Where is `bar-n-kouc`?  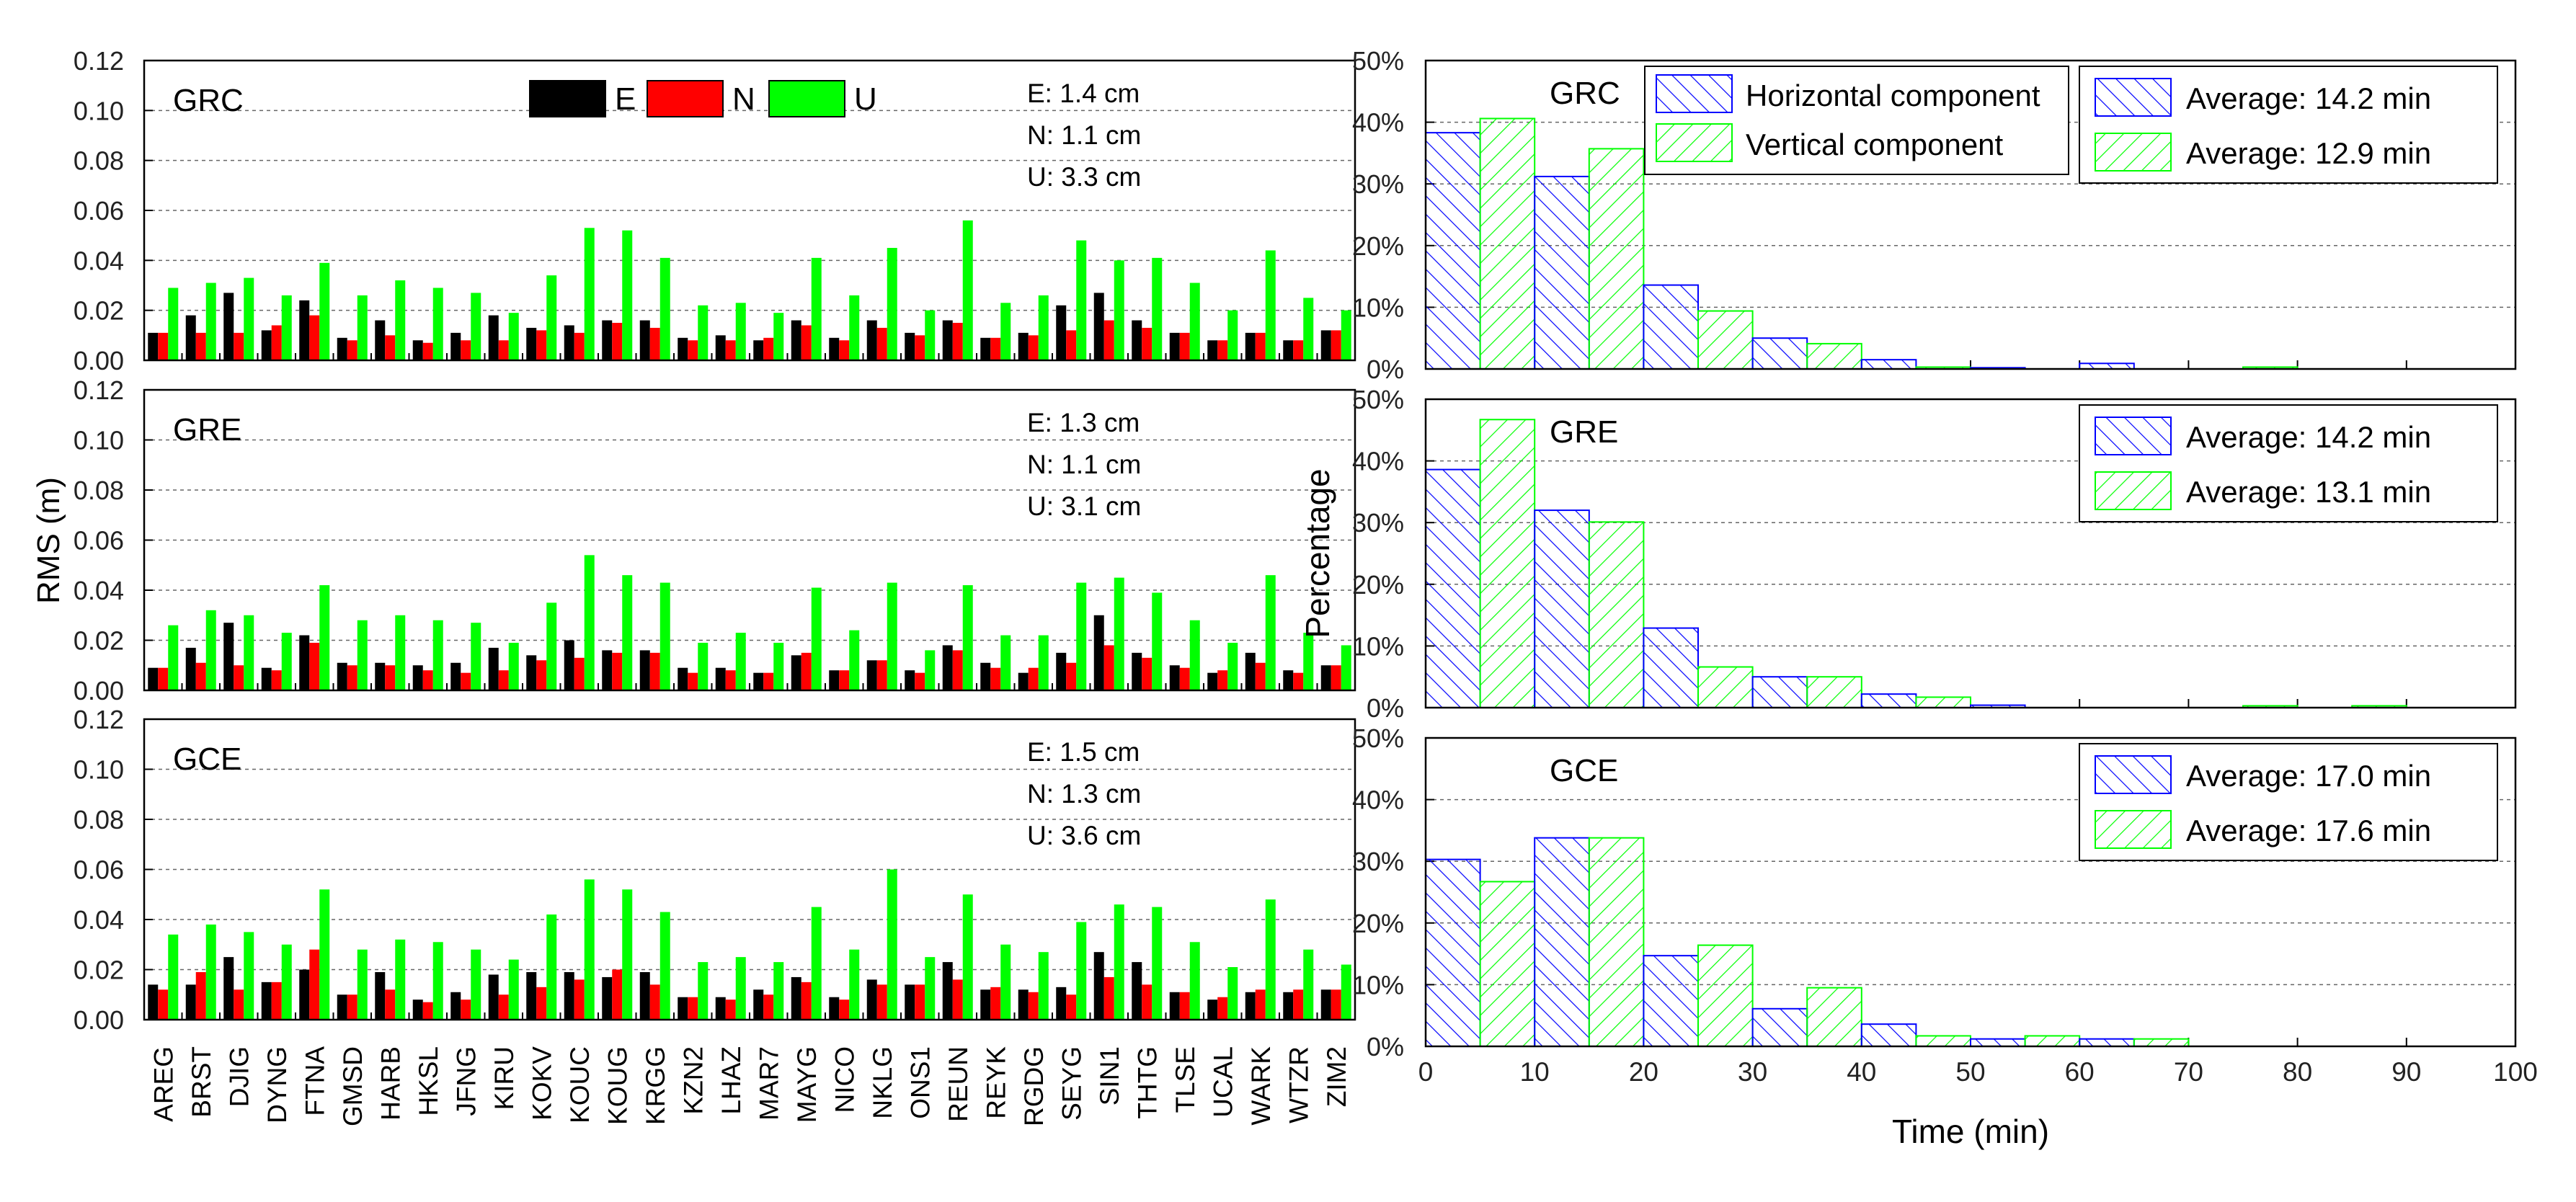
bar-n-kouc is located at coordinates (579, 673).